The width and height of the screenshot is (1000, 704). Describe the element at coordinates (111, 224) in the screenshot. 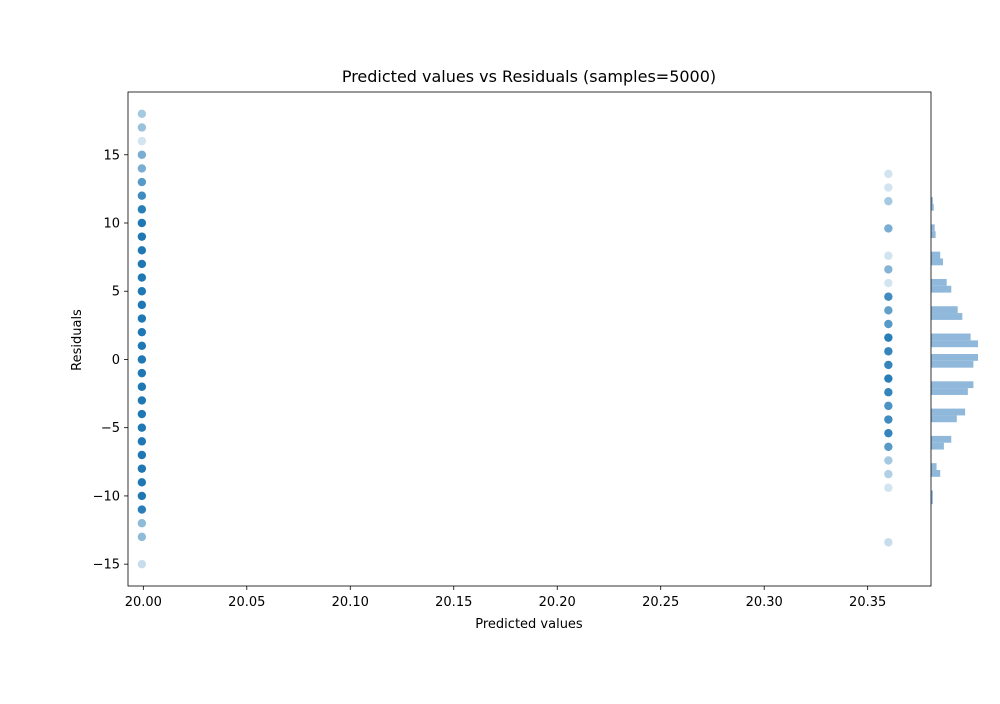

I see `y-tick-label: 10` at that location.